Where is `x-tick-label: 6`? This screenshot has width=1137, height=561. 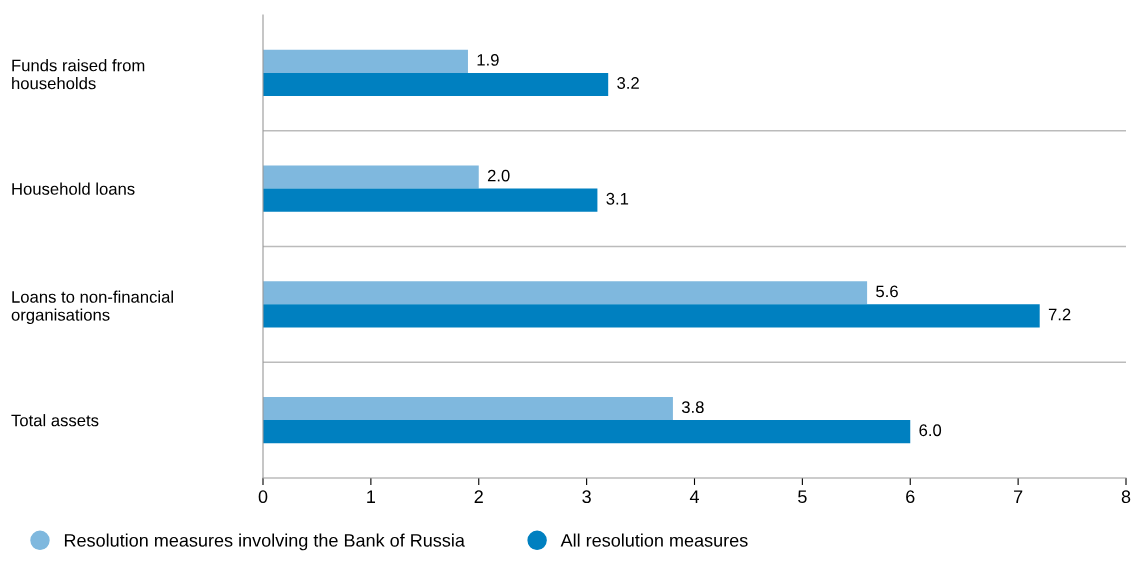 x-tick-label: 6 is located at coordinates (910, 497).